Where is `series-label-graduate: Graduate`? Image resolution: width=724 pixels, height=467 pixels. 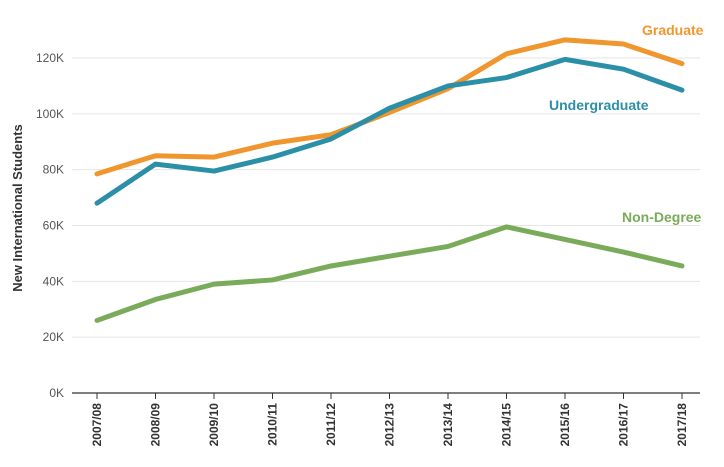 series-label-graduate: Graduate is located at coordinates (673, 30).